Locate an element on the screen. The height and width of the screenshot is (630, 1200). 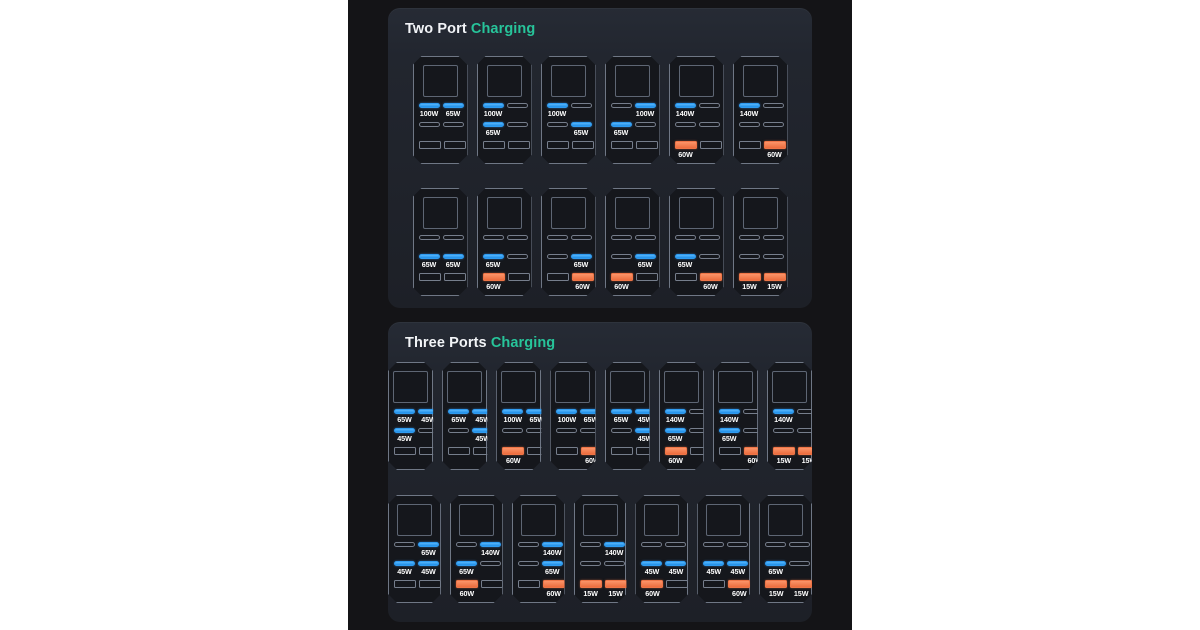
usb-c-port-row: 45W is located at coordinates (627, 437).